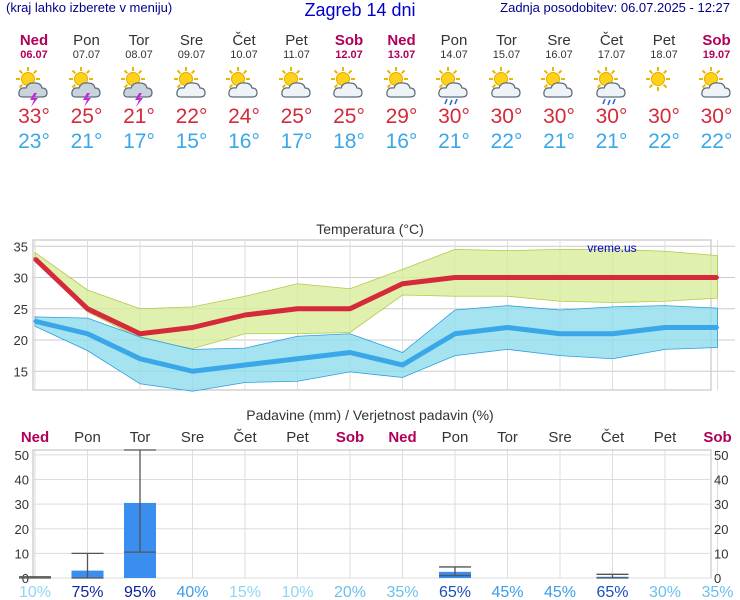 This screenshot has width=740, height=600. Describe the element at coordinates (559, 55) in the screenshot. I see `day-date: 16.07` at that location.